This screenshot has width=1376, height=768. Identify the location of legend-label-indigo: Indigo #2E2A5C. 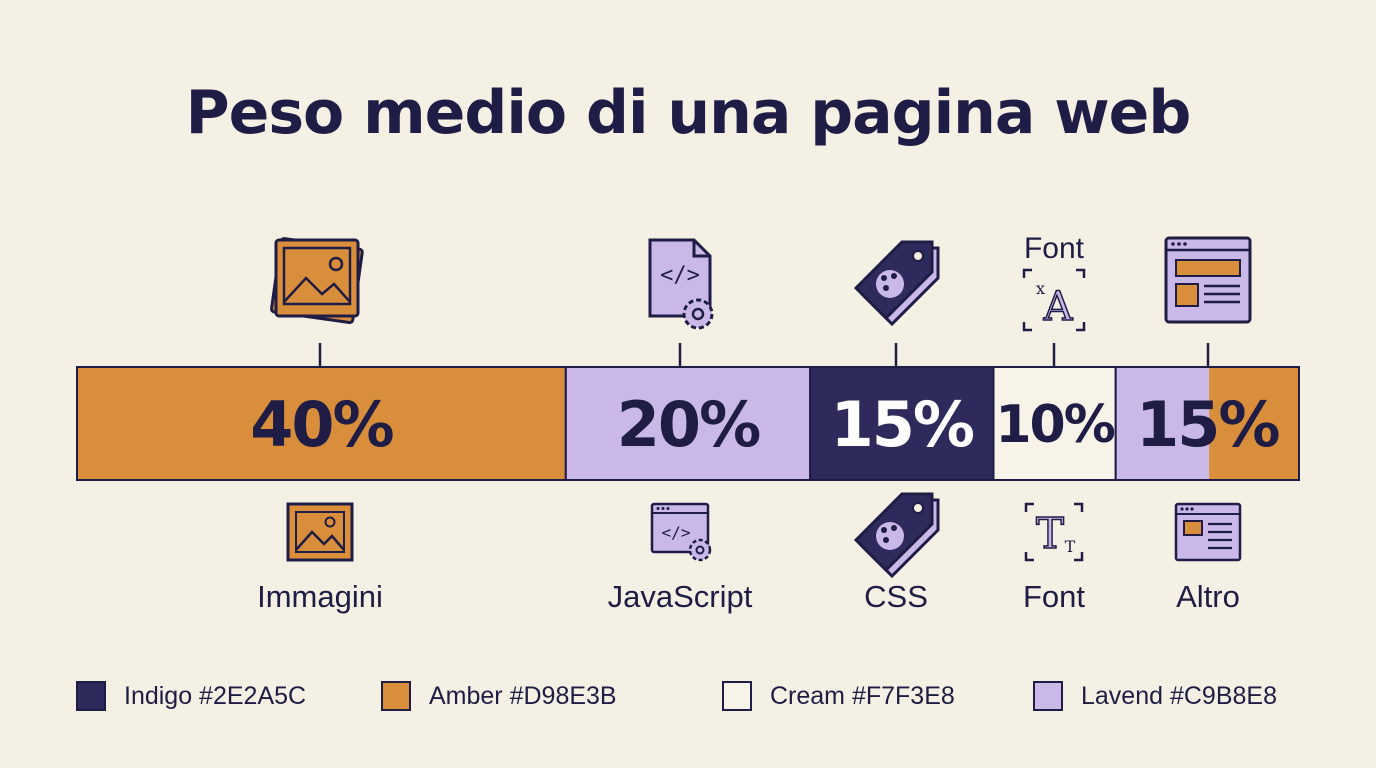
(215, 695).